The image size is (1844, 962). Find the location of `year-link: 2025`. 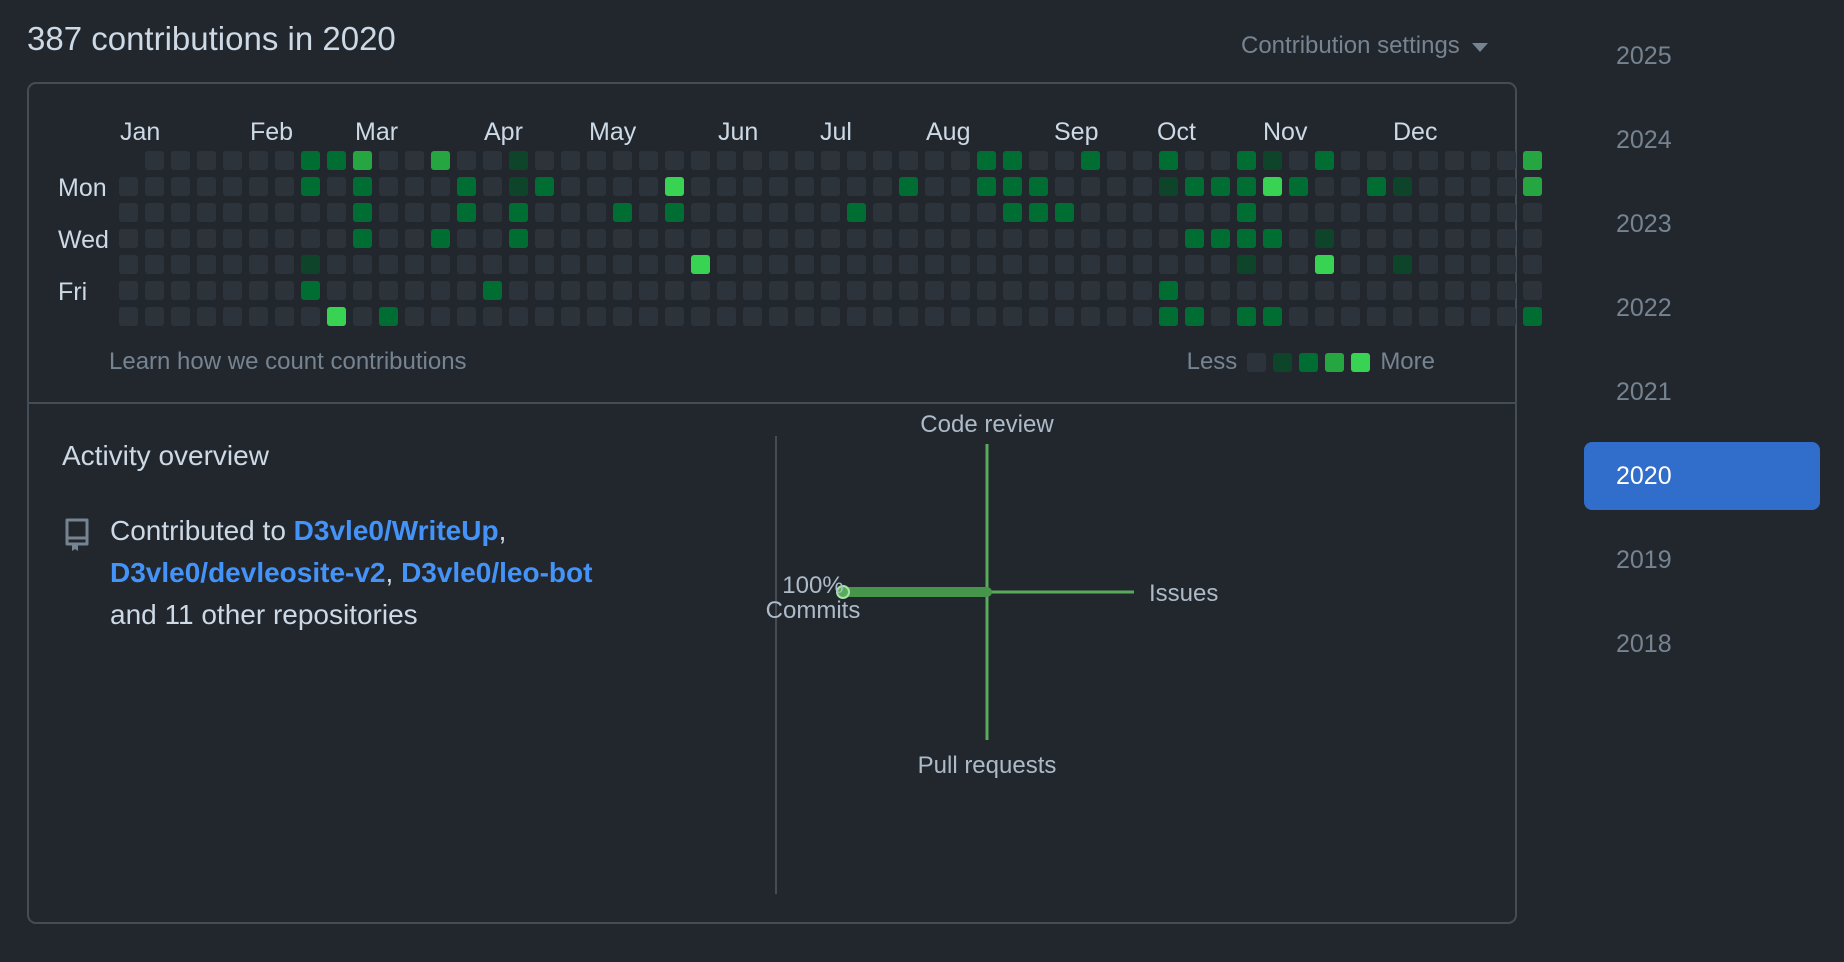

year-link: 2025 is located at coordinates (1644, 56).